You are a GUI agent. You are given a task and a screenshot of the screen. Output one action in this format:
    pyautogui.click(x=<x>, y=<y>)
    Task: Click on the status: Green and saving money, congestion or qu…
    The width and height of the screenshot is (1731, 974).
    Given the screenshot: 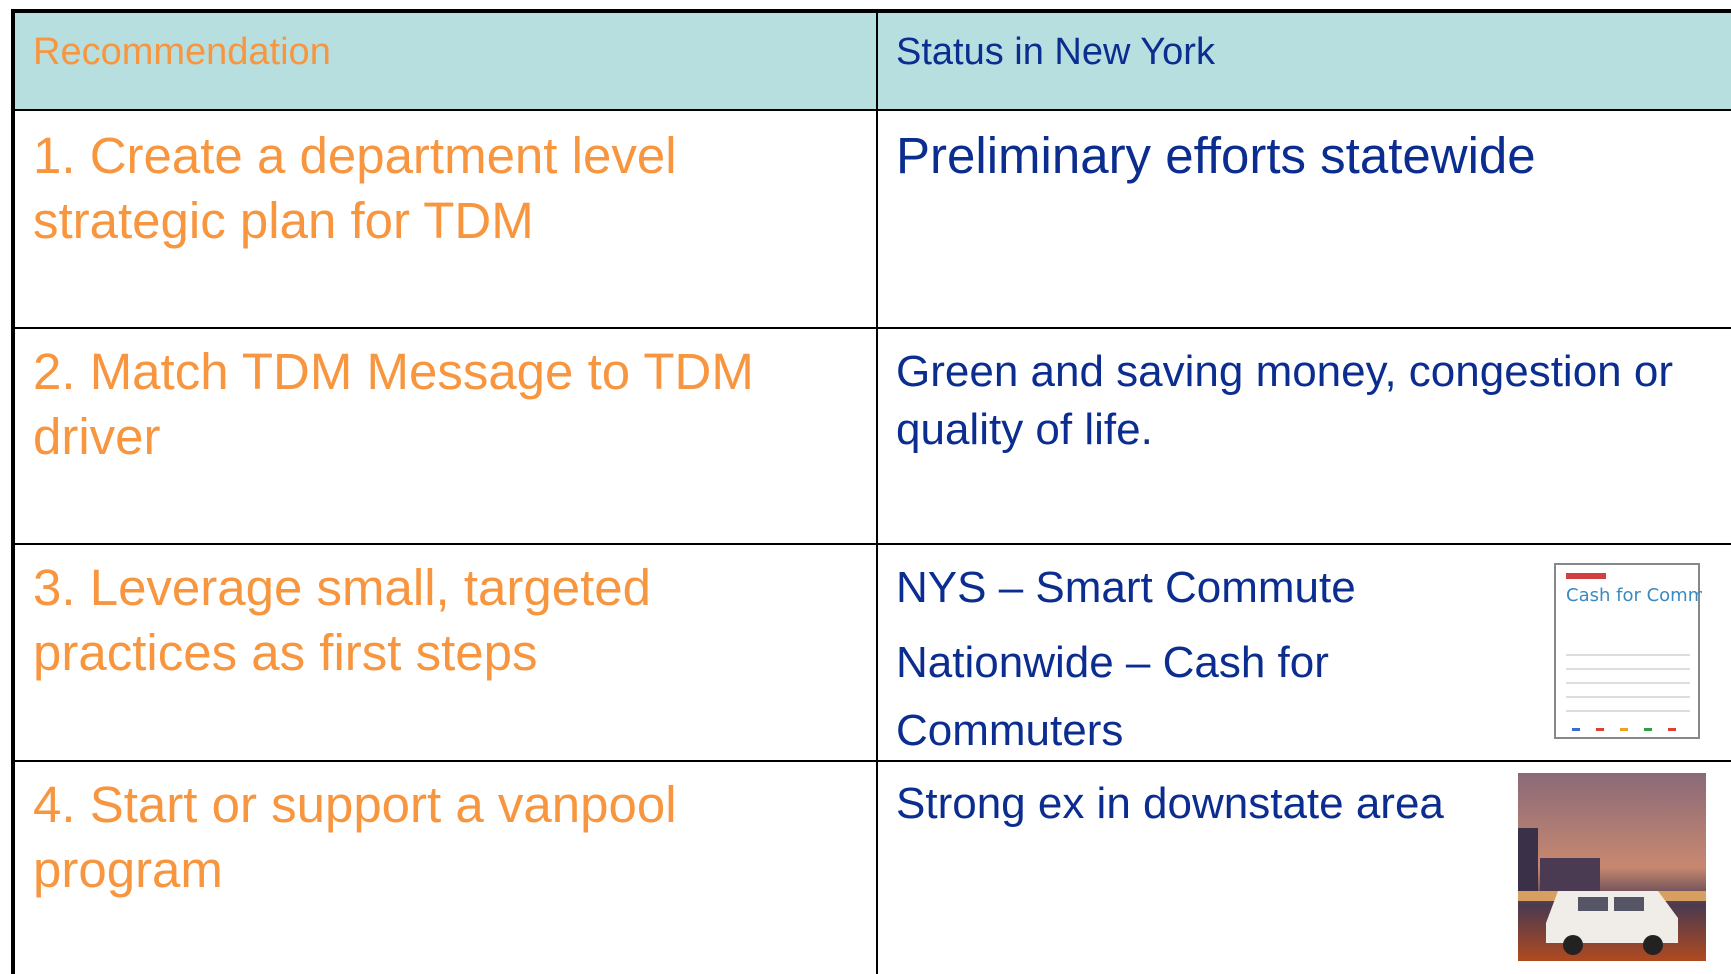 What is the action you would take?
    pyautogui.click(x=1284, y=401)
    